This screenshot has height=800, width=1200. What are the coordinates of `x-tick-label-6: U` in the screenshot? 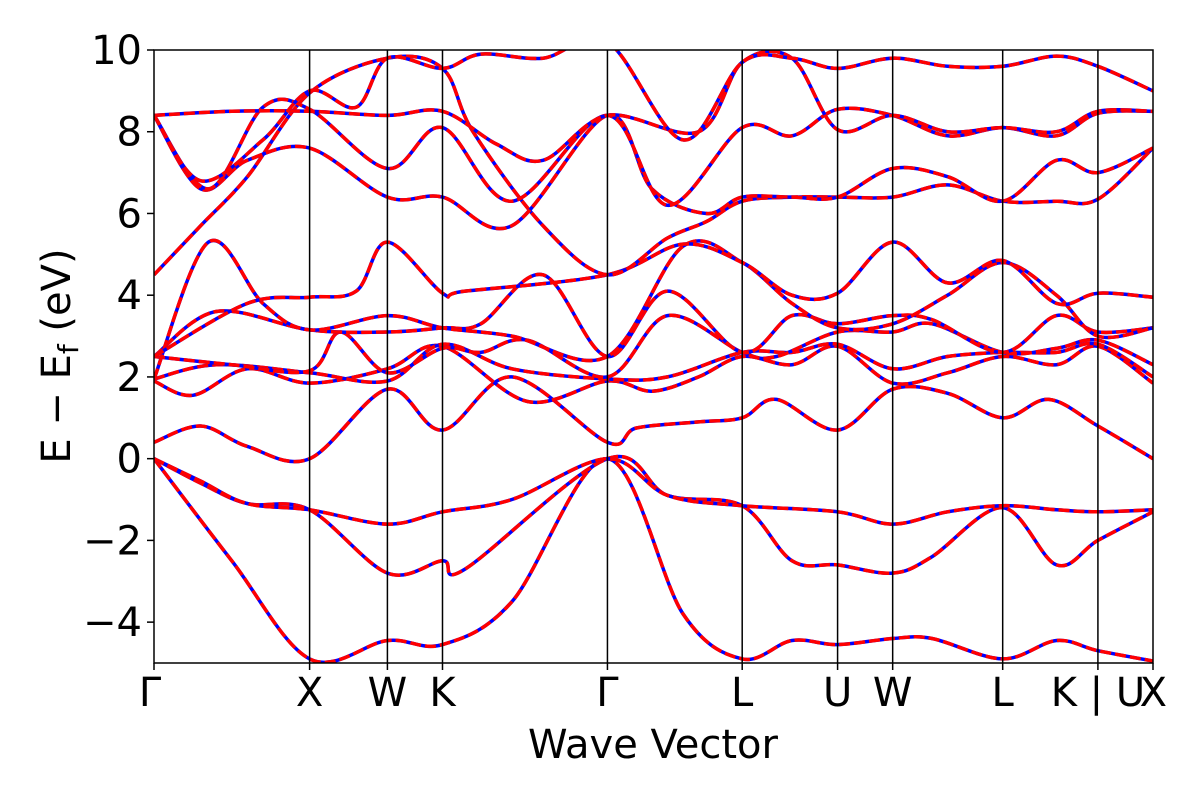 It's located at (837, 693).